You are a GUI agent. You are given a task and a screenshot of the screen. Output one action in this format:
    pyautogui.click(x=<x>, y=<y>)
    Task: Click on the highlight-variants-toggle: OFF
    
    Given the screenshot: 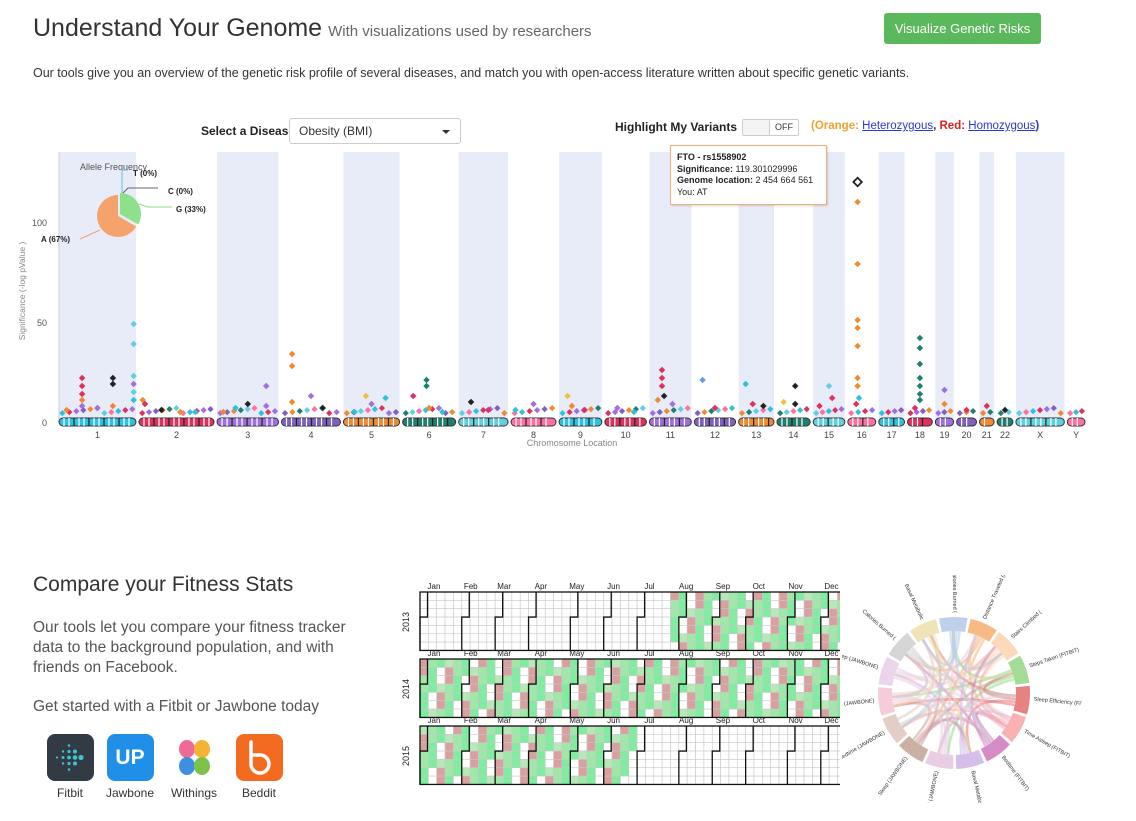 What is the action you would take?
    pyautogui.click(x=770, y=127)
    